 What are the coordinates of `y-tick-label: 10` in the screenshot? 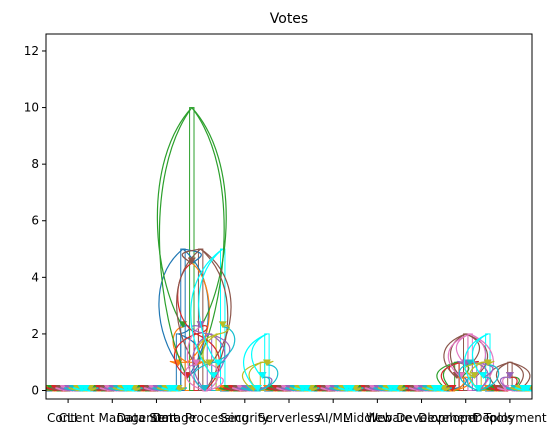 It's located at (31, 108).